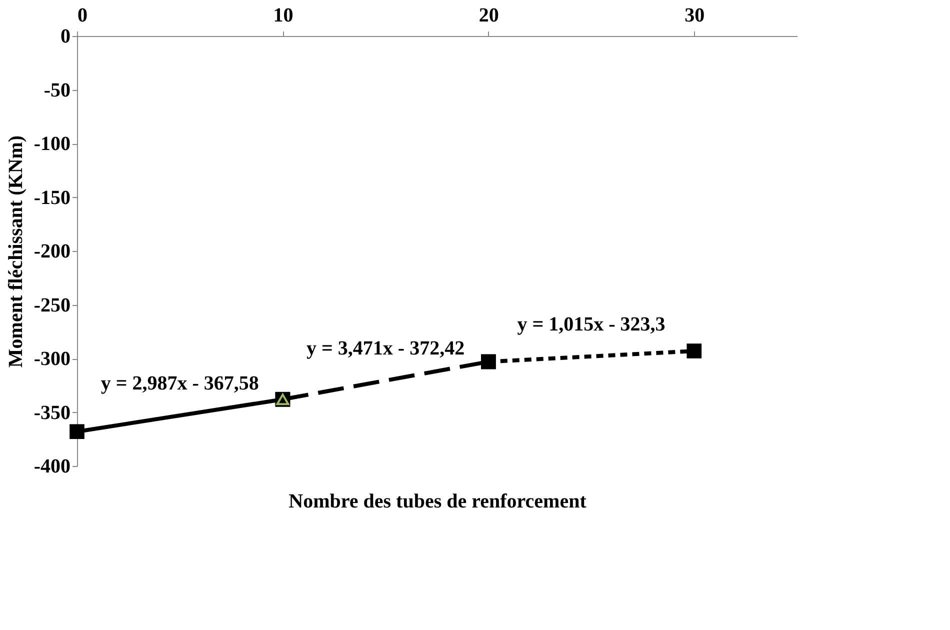 Image resolution: width=950 pixels, height=630 pixels. Describe the element at coordinates (65, 37) in the screenshot. I see `y-tick-label: 0` at that location.